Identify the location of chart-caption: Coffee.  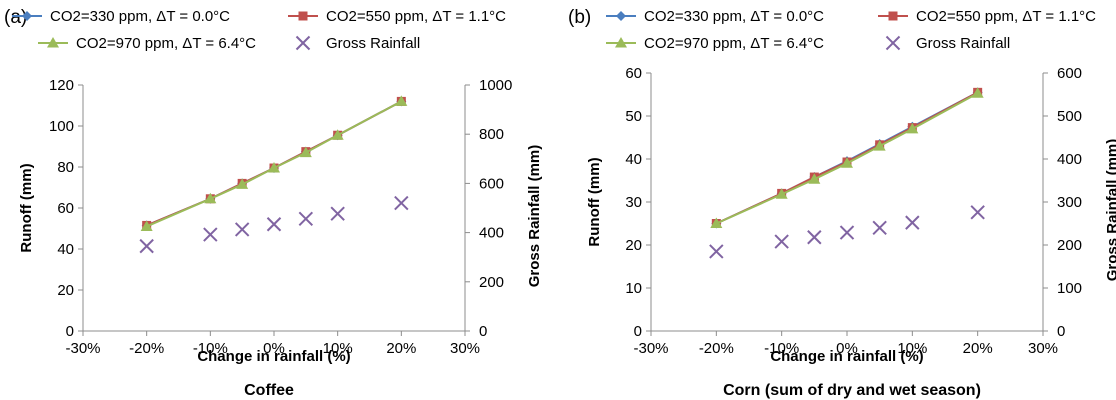
(269, 390).